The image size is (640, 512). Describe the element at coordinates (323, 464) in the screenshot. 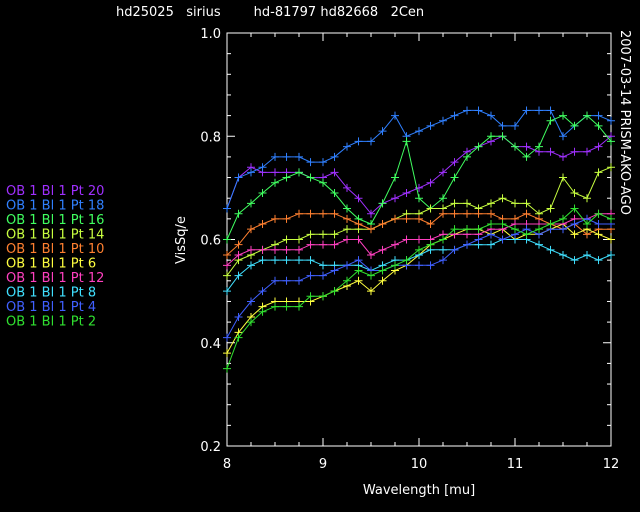

I see `x-tick-label: 9` at that location.